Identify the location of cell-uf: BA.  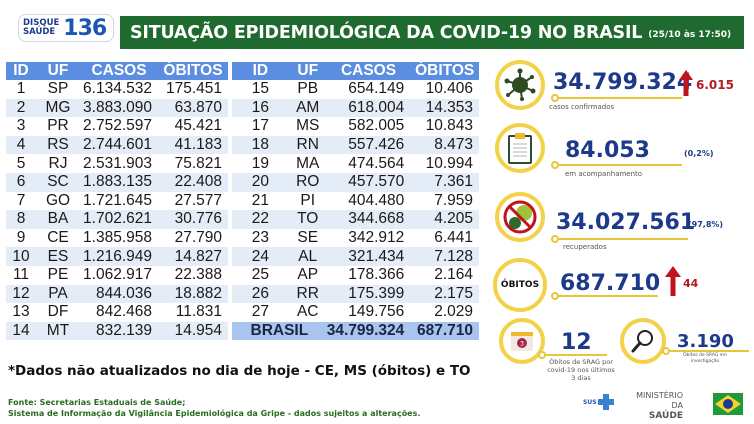
(58, 219).